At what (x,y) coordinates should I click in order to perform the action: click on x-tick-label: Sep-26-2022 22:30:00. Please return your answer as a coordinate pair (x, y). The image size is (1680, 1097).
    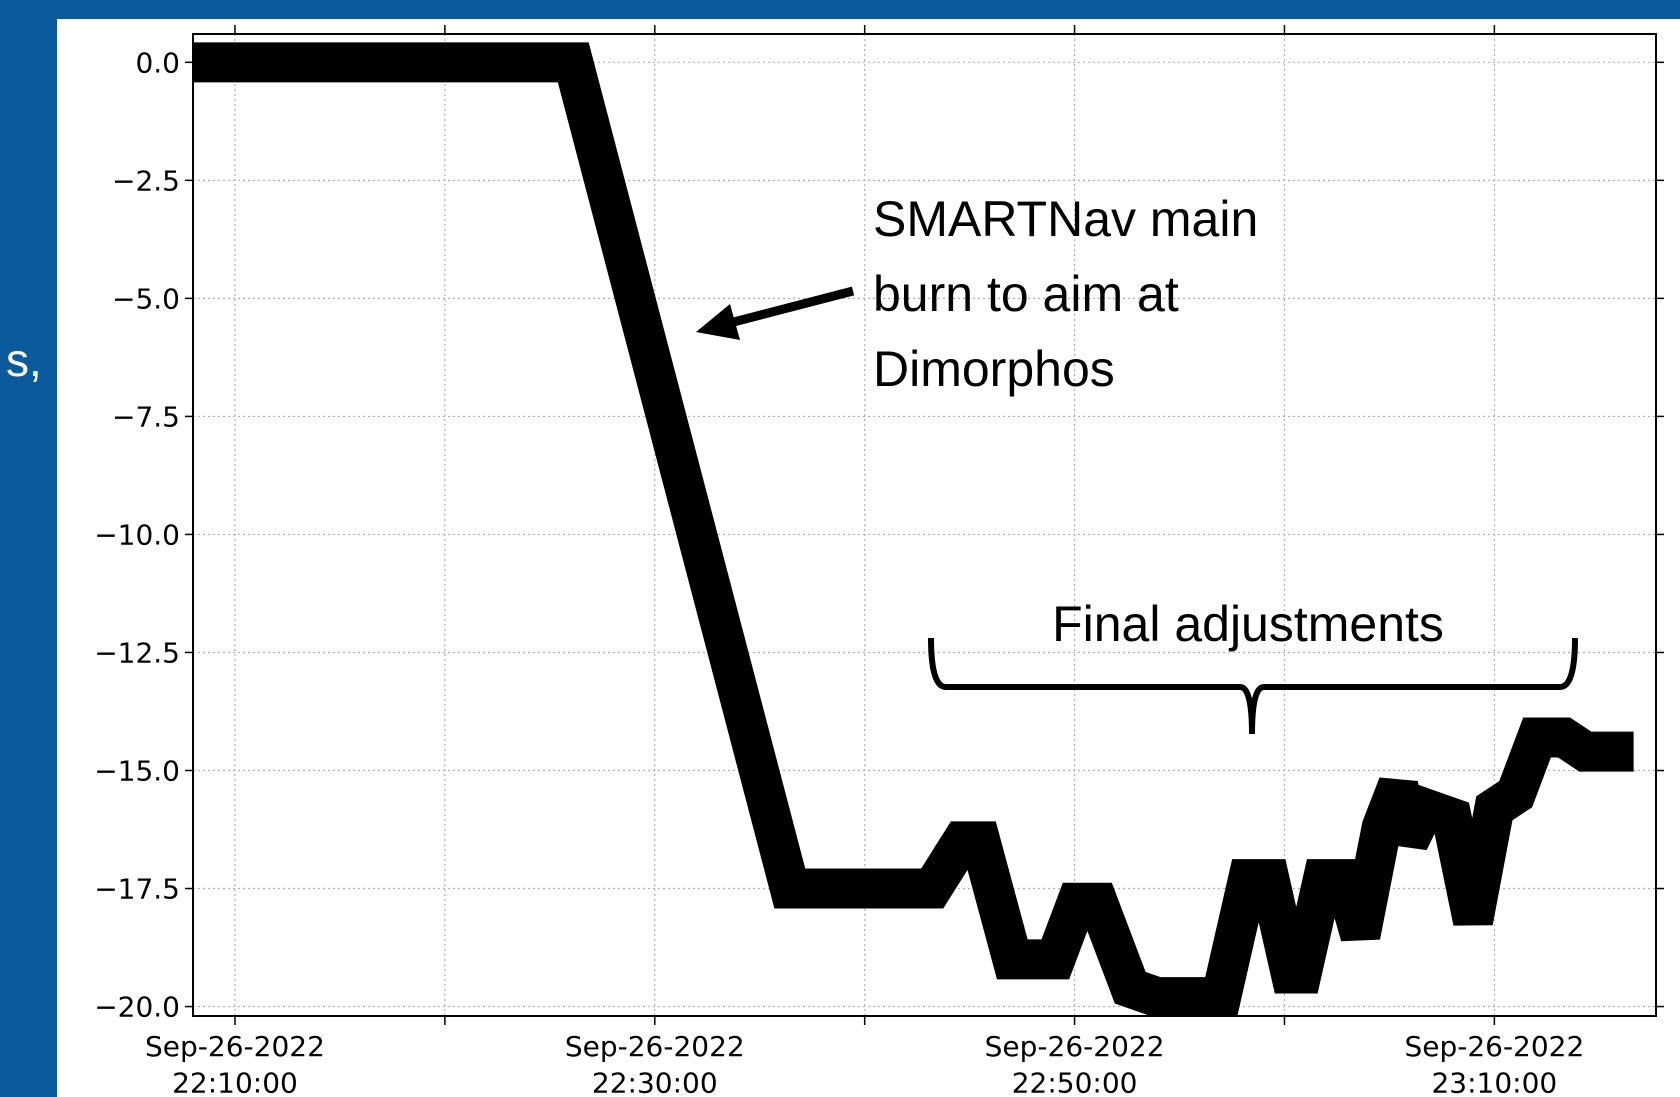
    Looking at the image, I should click on (655, 1063).